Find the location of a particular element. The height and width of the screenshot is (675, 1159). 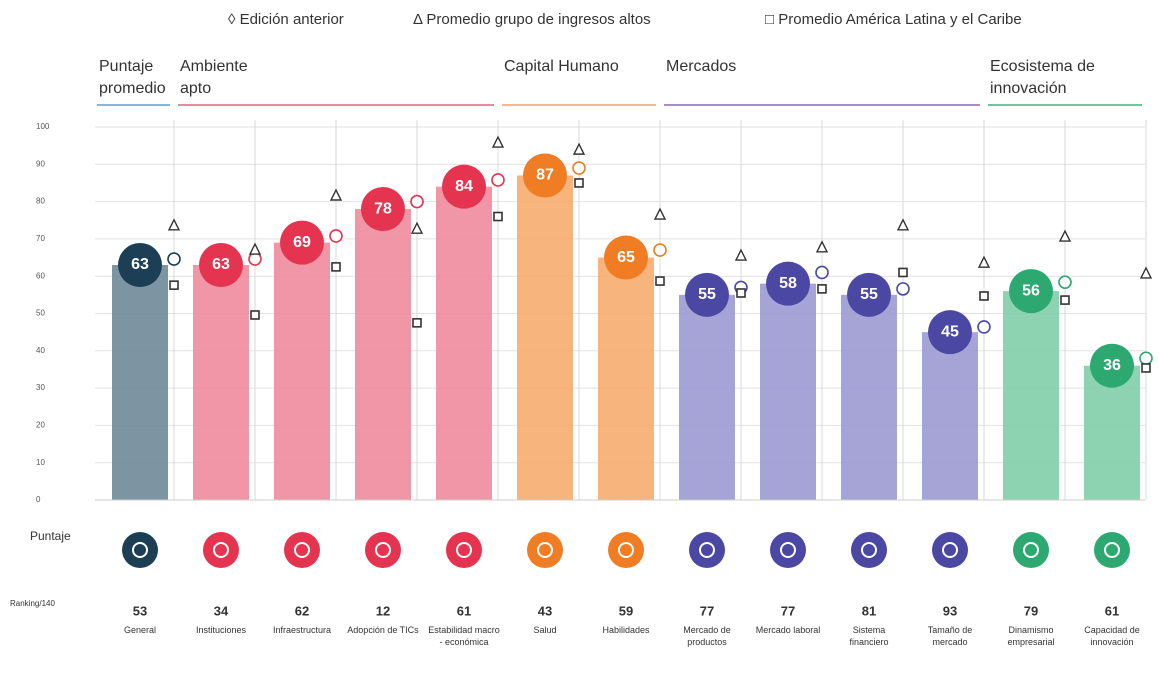

value-label: 63 is located at coordinates (140, 264).